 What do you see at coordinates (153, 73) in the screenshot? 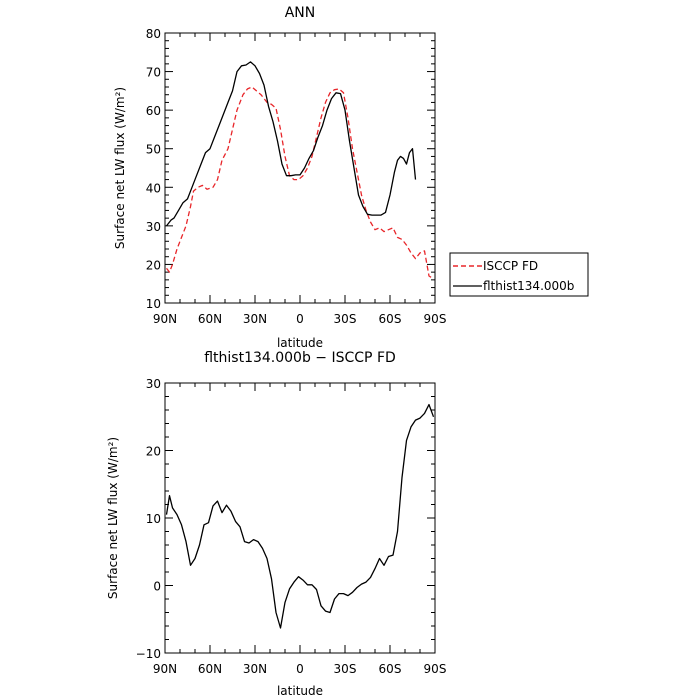
I see `y-tick-label: 70` at bounding box center [153, 73].